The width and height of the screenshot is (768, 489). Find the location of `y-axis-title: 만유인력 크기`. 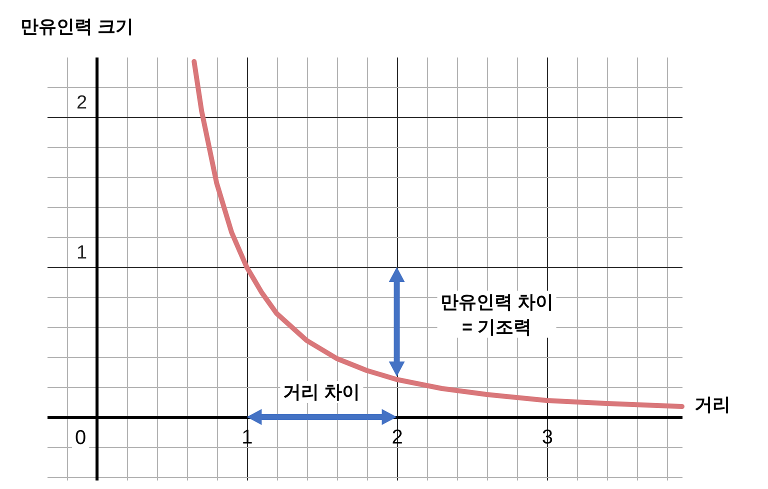

y-axis-title: 만유인력 크기 is located at coordinates (77, 26).